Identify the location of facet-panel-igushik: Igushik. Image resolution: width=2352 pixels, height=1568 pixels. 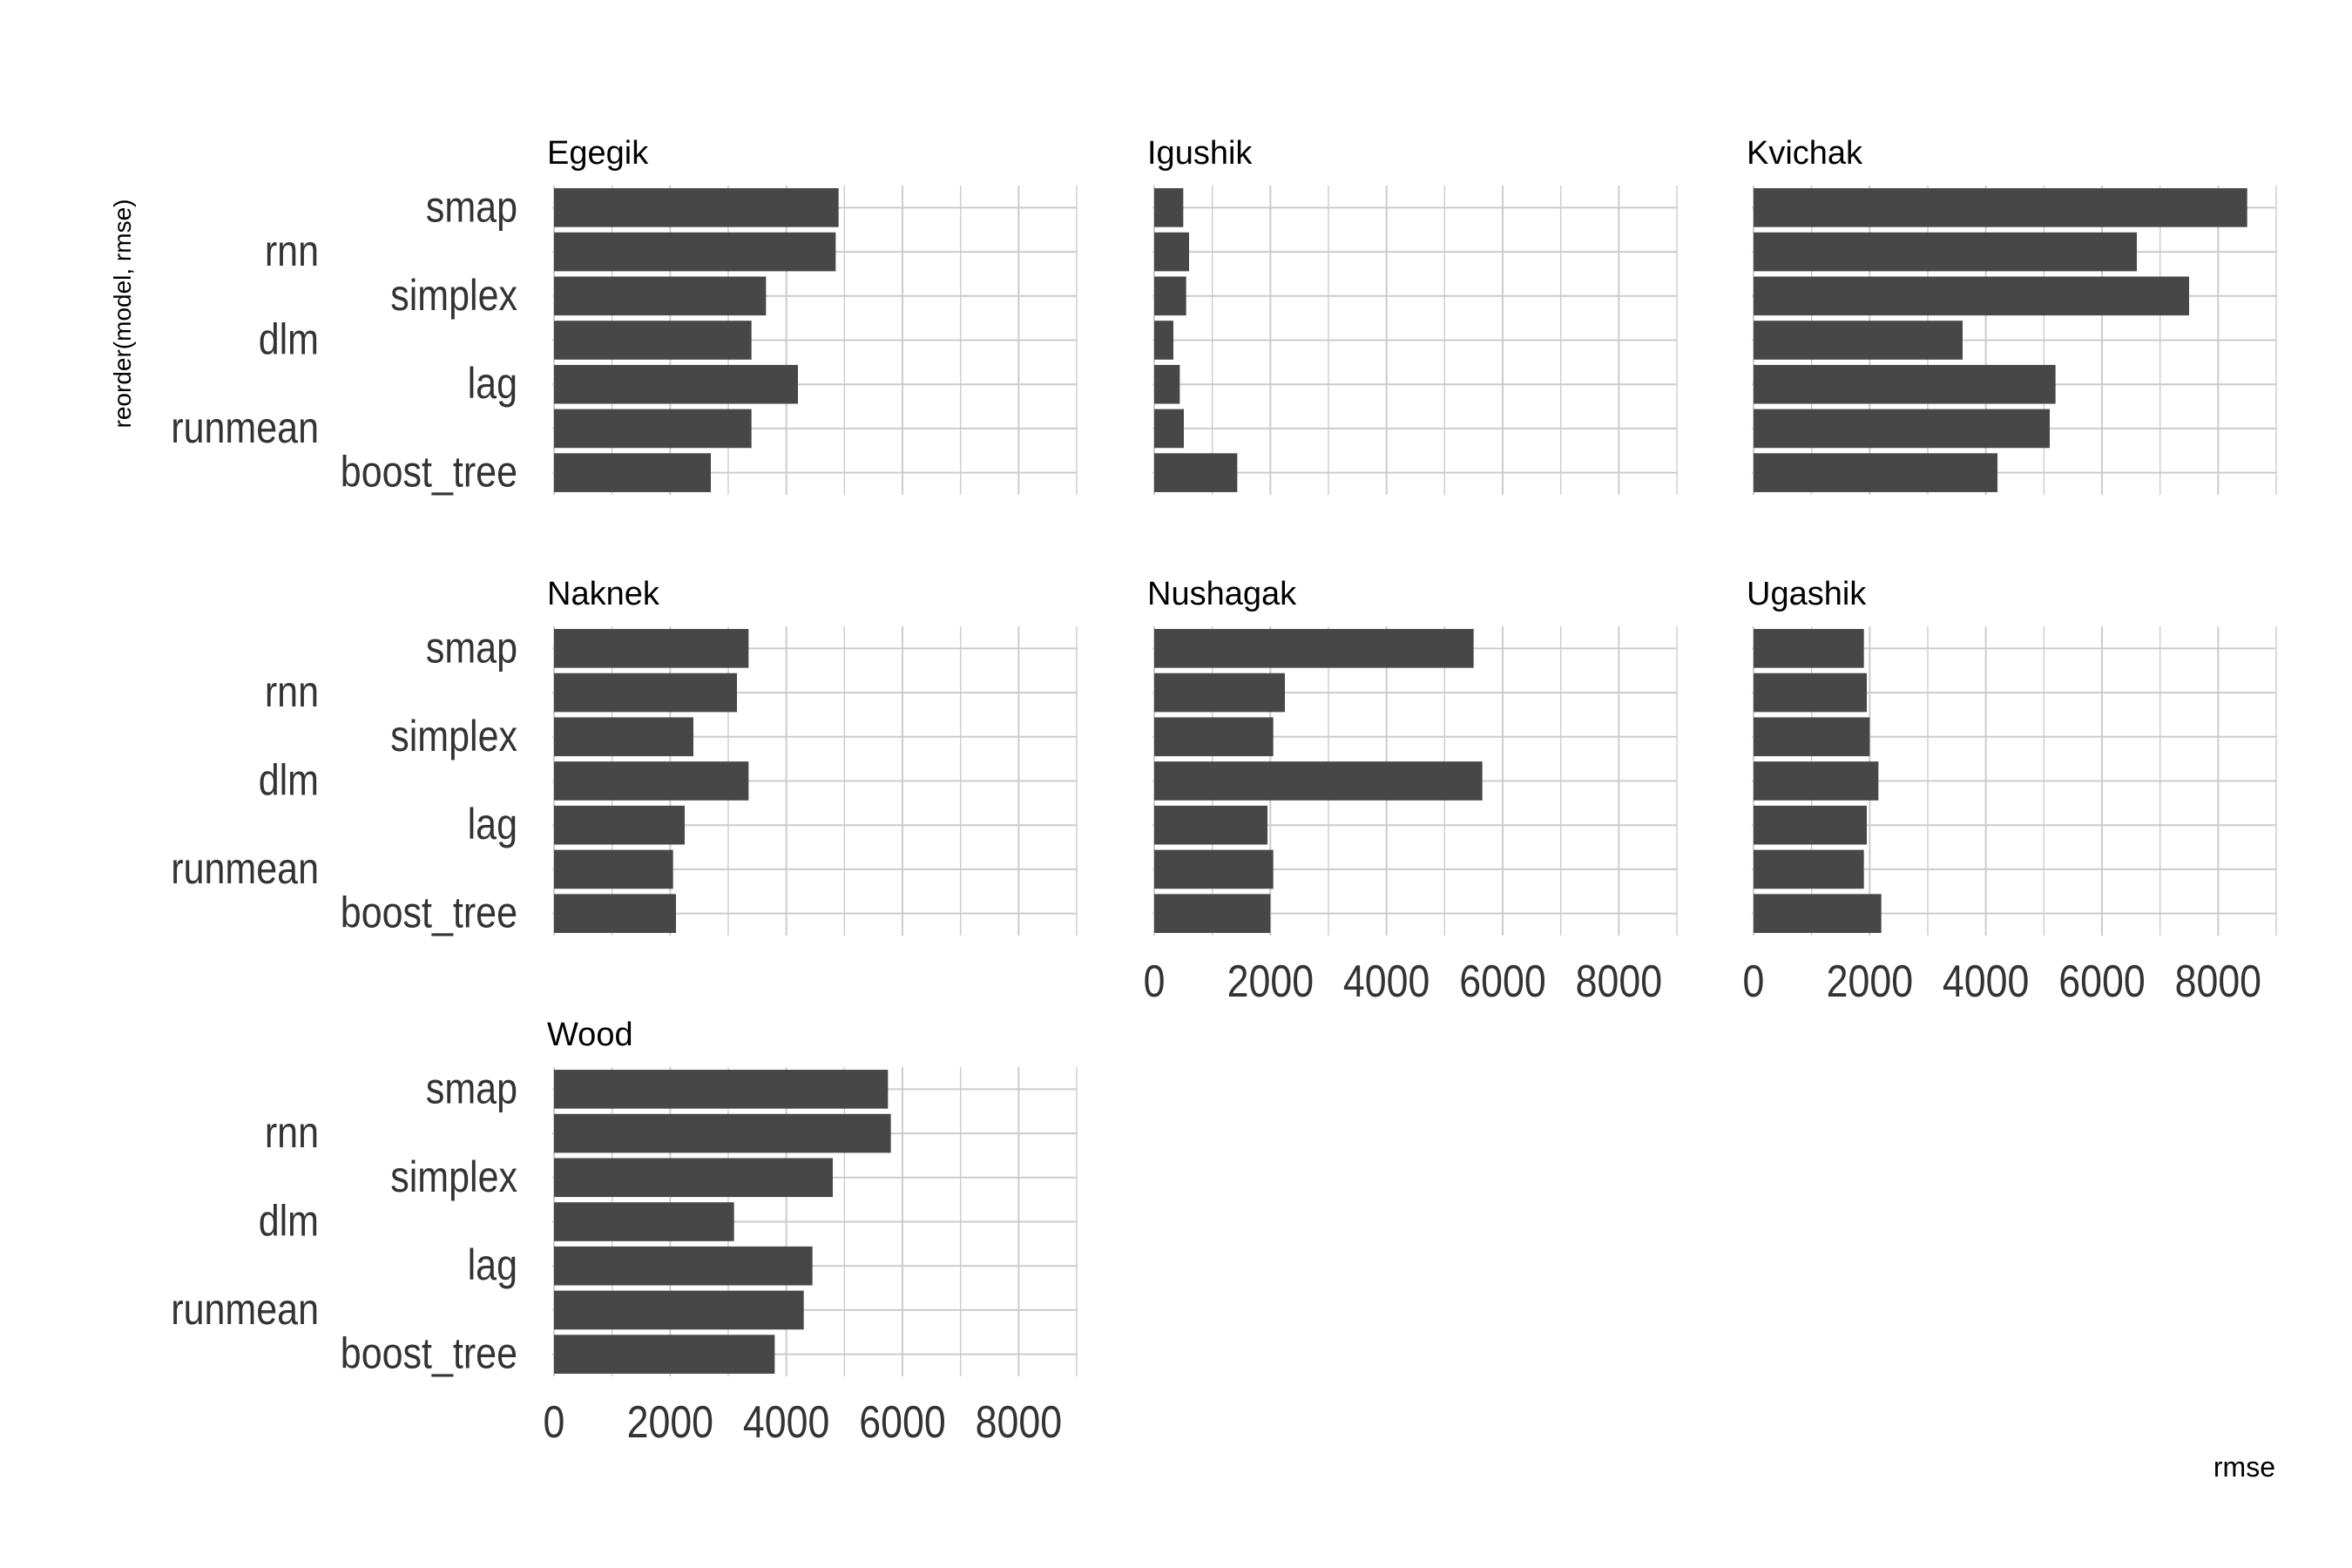
(1412, 315).